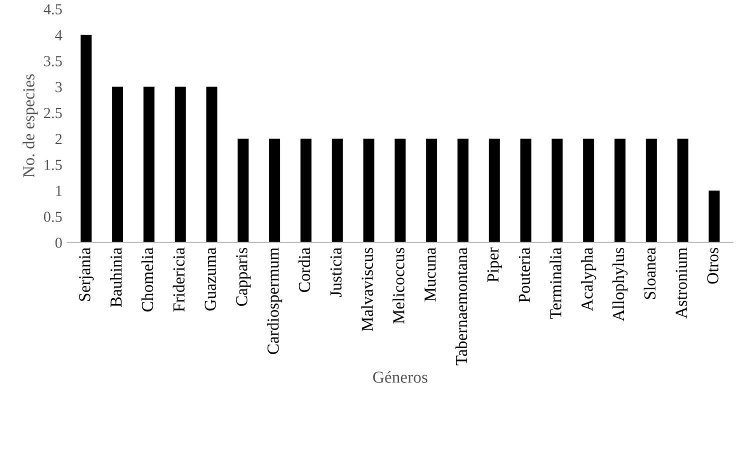 This screenshot has height=449, width=748. What do you see at coordinates (147, 280) in the screenshot?
I see `x-tick-label: Chomelia` at bounding box center [147, 280].